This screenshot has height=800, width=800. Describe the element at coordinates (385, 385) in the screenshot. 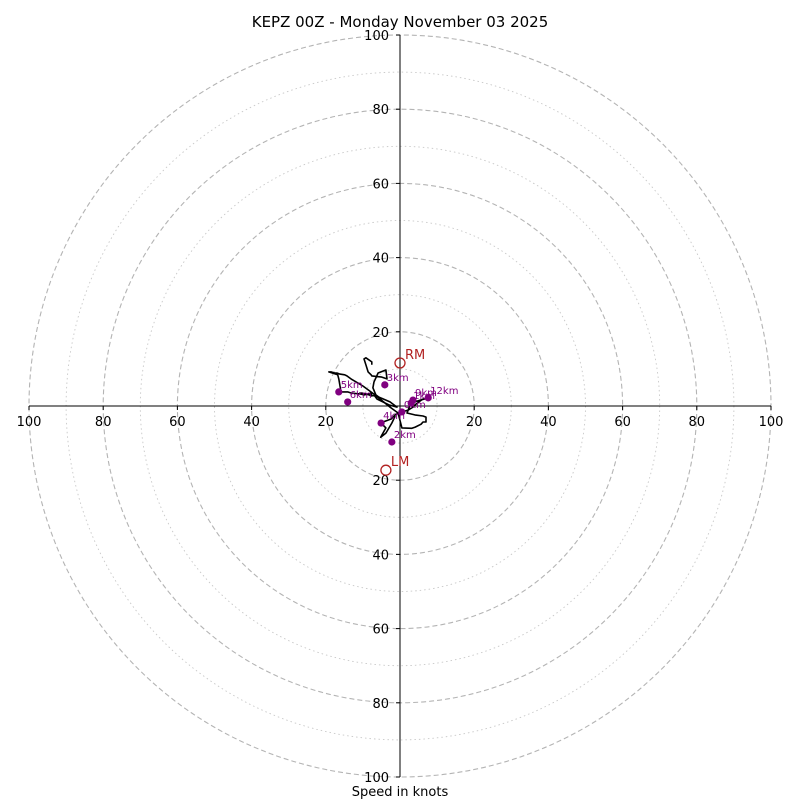

I see `height-marker-3km` at that location.